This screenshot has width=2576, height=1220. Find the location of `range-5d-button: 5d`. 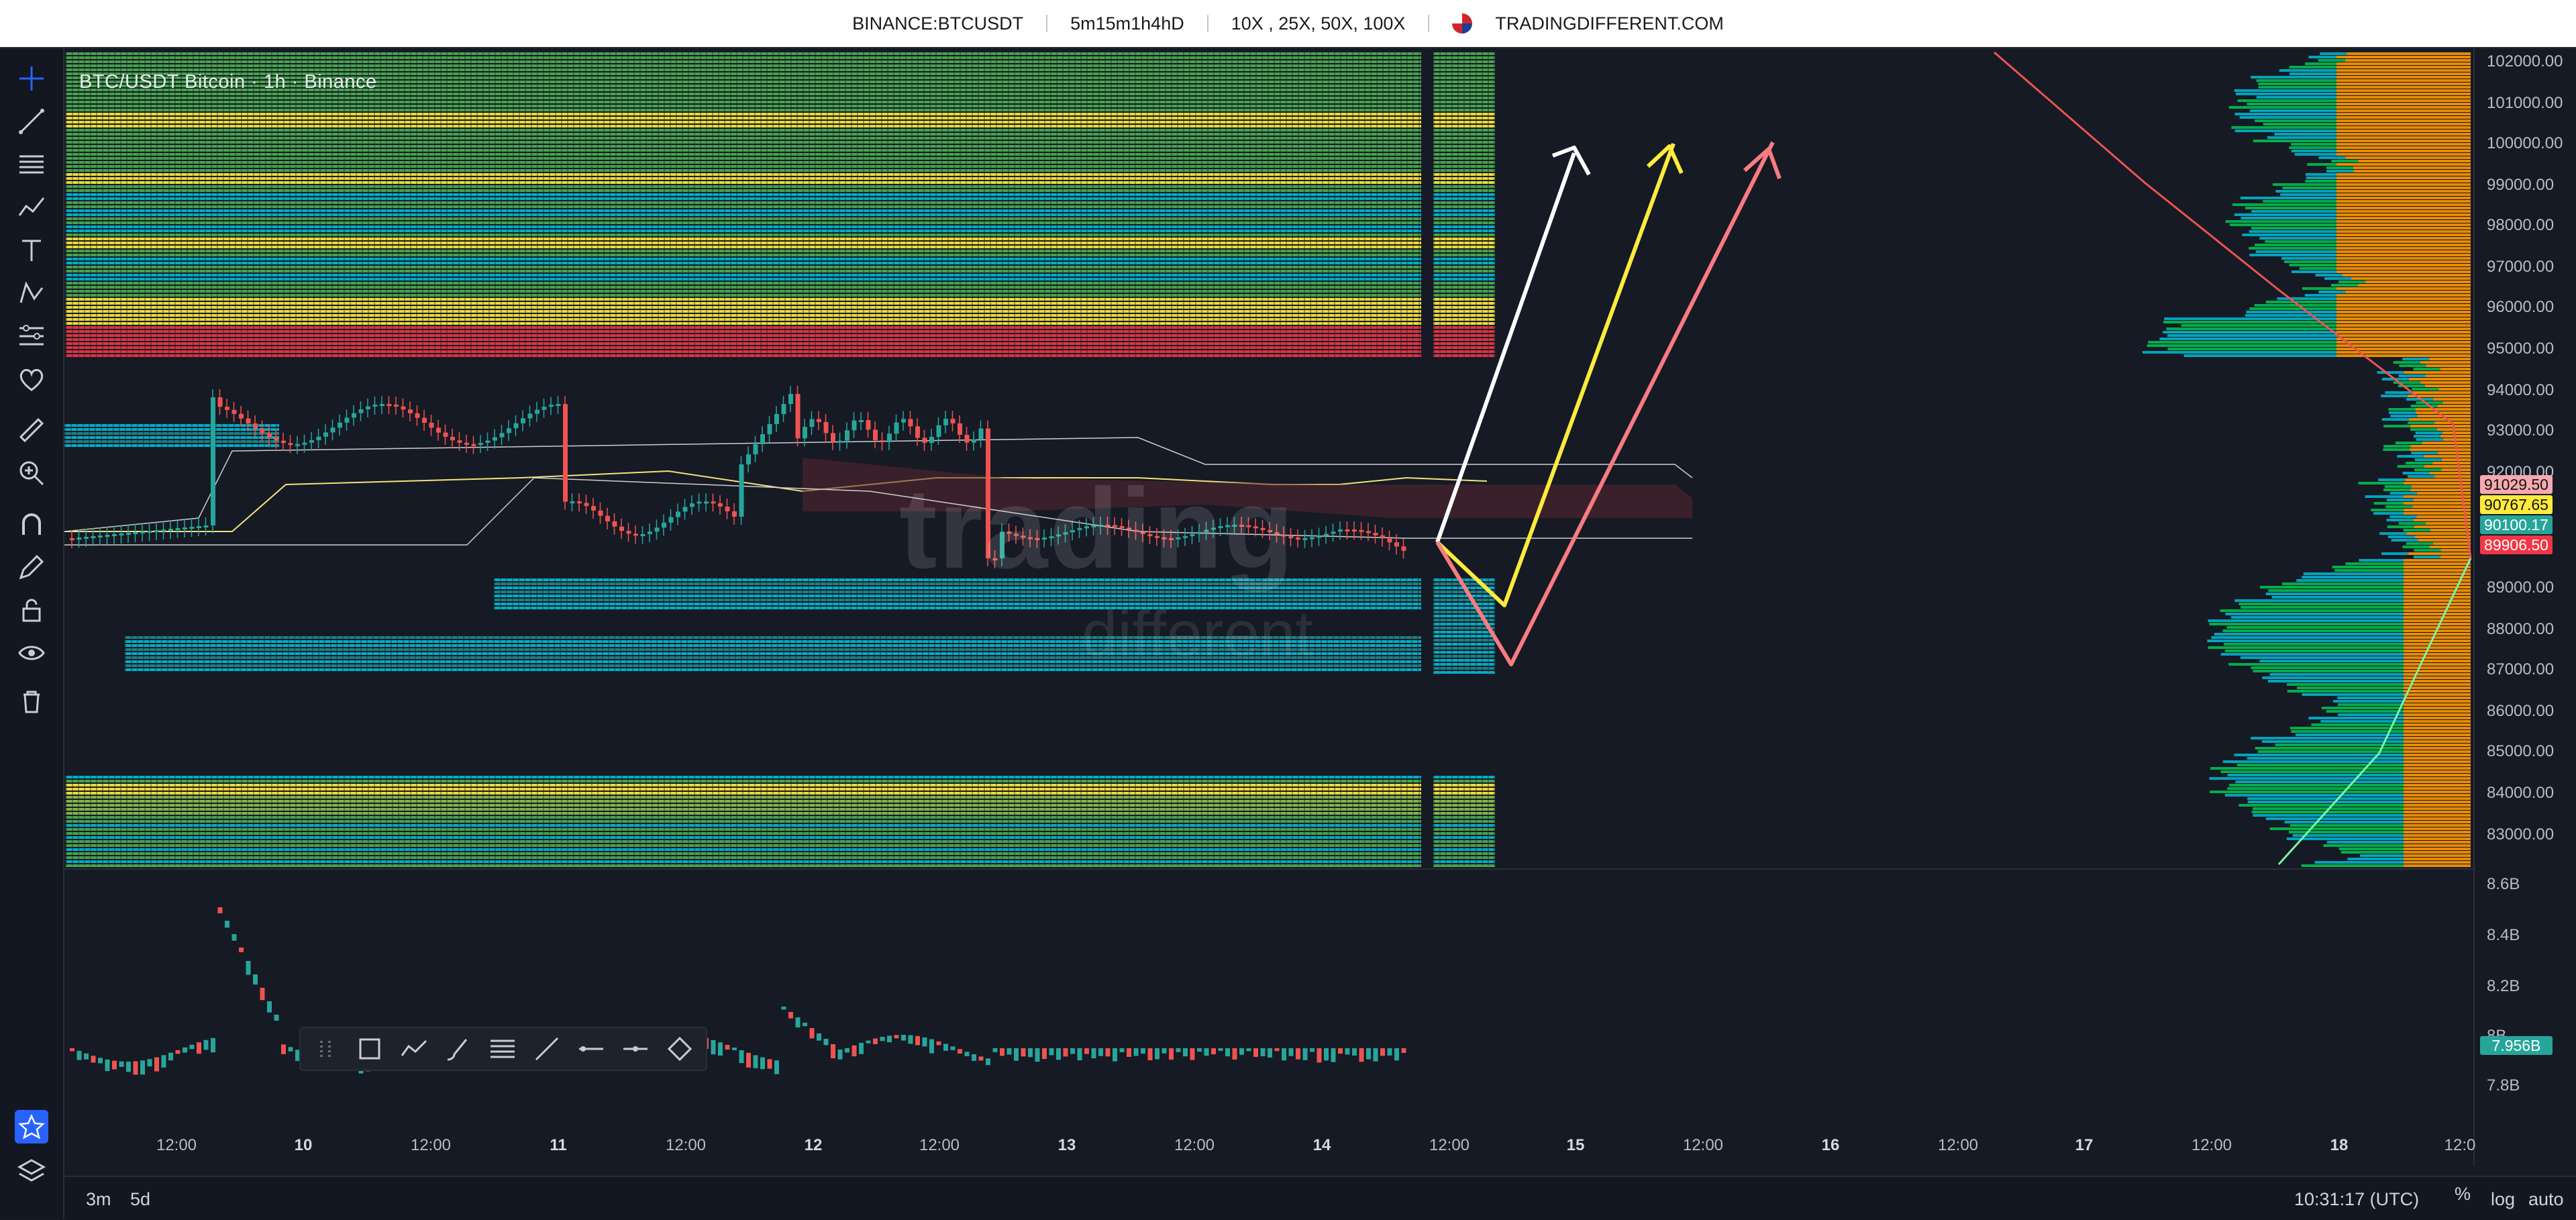

range-5d-button: 5d is located at coordinates (140, 1199).